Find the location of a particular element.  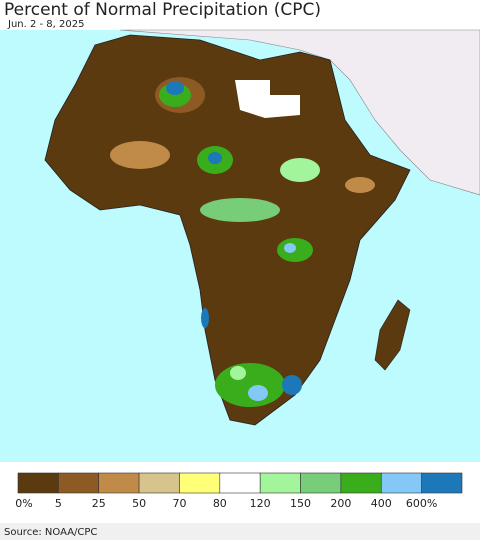

legend-label: 600% is located at coordinates (421, 503).